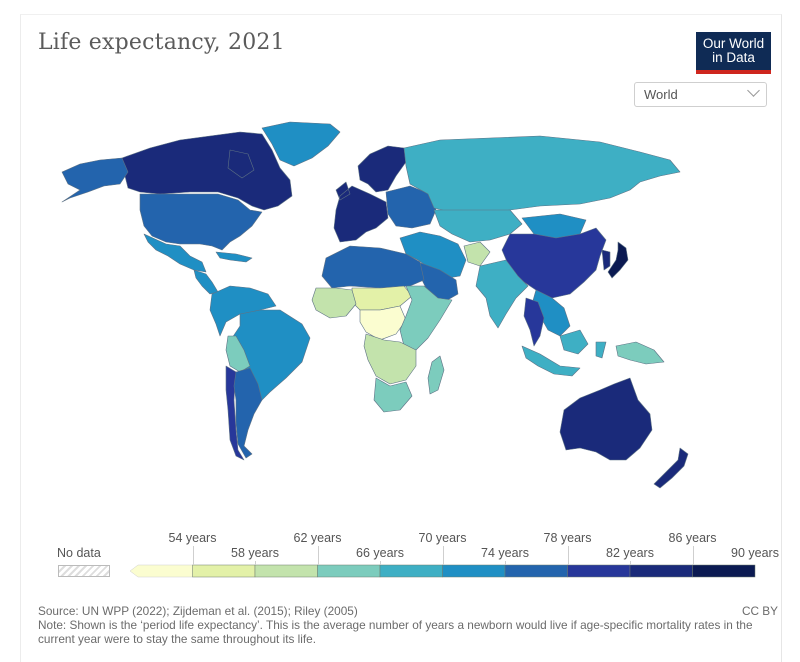  I want to click on logo-line-2: in Data, so click(733, 57).